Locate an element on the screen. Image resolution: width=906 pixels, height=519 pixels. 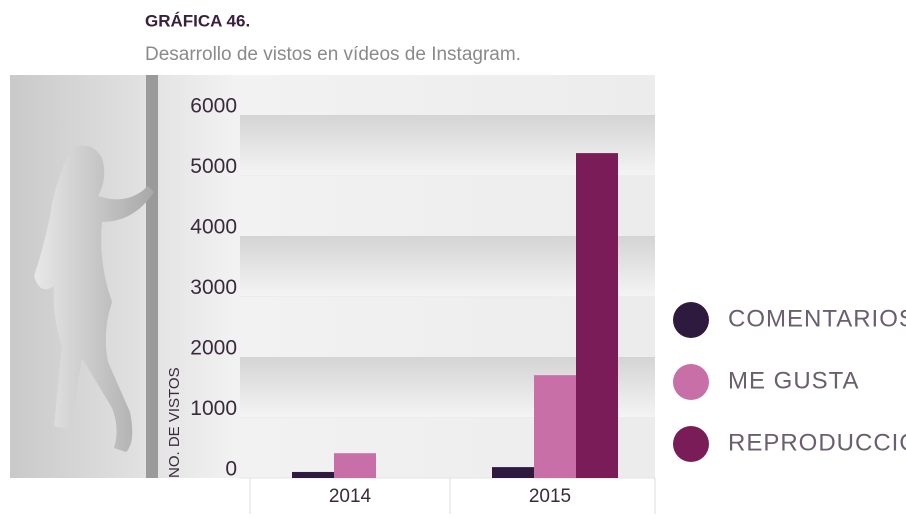
y-axis-label: NO. DE VISTOS is located at coordinates (174, 422).